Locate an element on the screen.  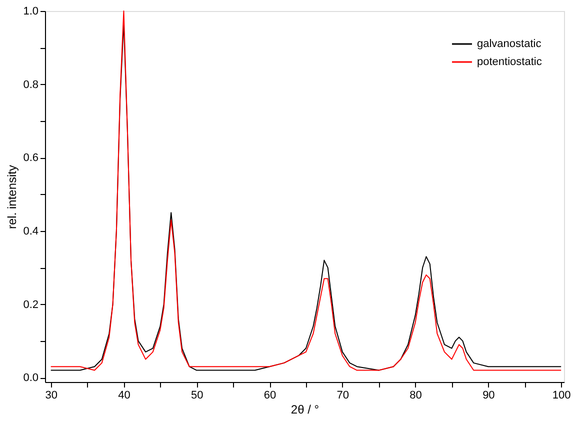
x-tick-label: 60 is located at coordinates (270, 396).